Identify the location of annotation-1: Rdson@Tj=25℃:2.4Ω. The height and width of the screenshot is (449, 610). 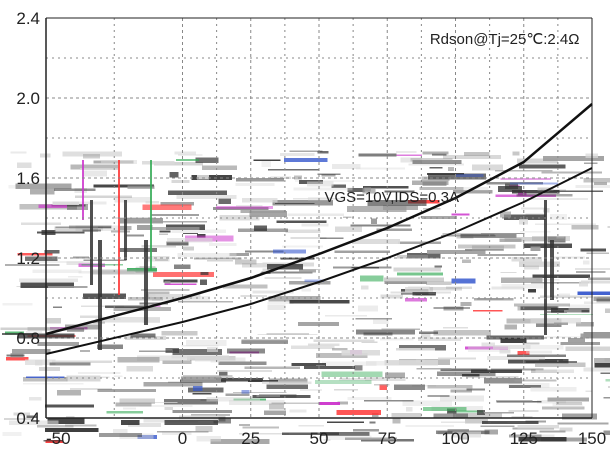
(505, 39).